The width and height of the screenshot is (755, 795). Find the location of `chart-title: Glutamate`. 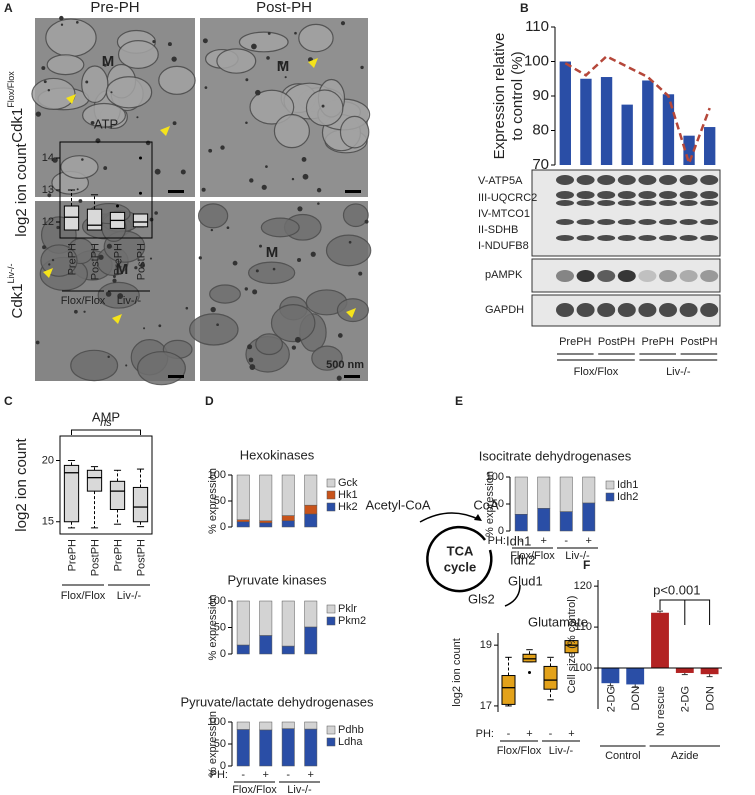

chart-title: Glutamate is located at coordinates (558, 621).